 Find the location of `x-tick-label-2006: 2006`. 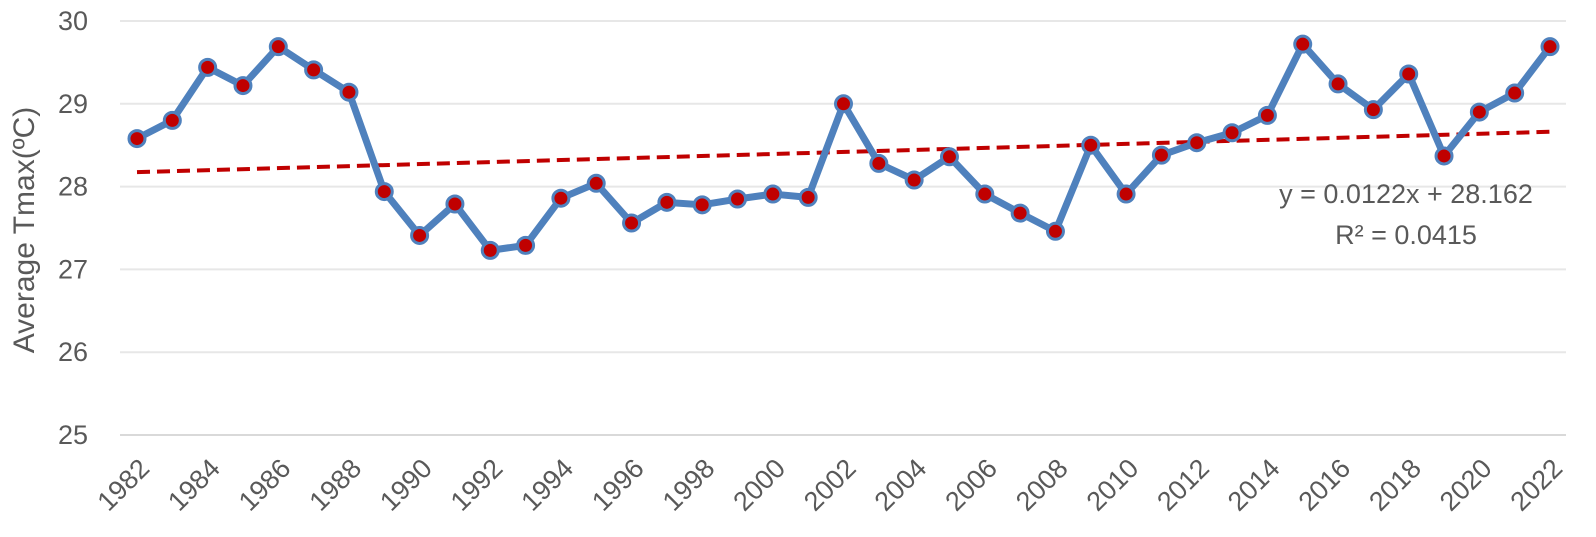

x-tick-label-2006: 2006 is located at coordinates (971, 485).